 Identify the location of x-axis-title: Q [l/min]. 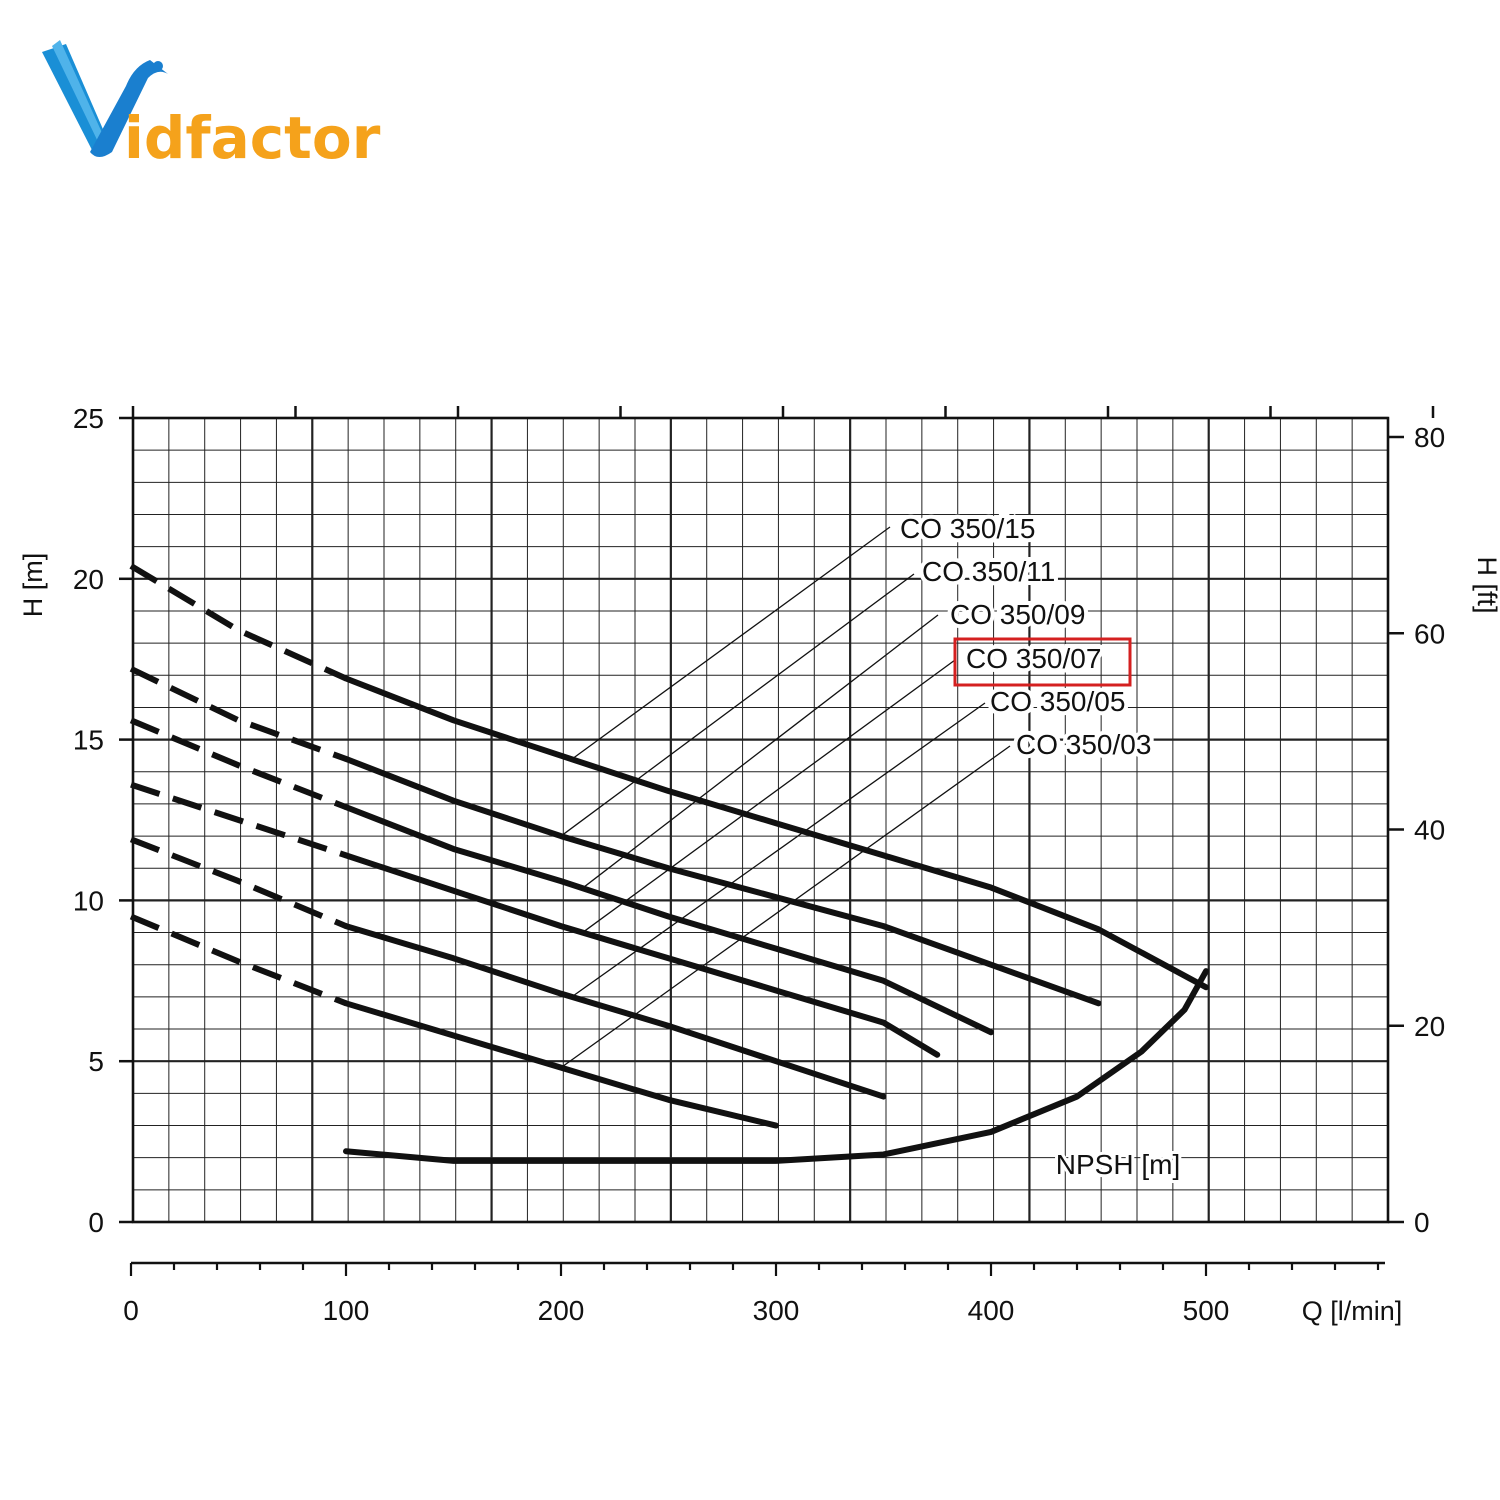
(1352, 1311).